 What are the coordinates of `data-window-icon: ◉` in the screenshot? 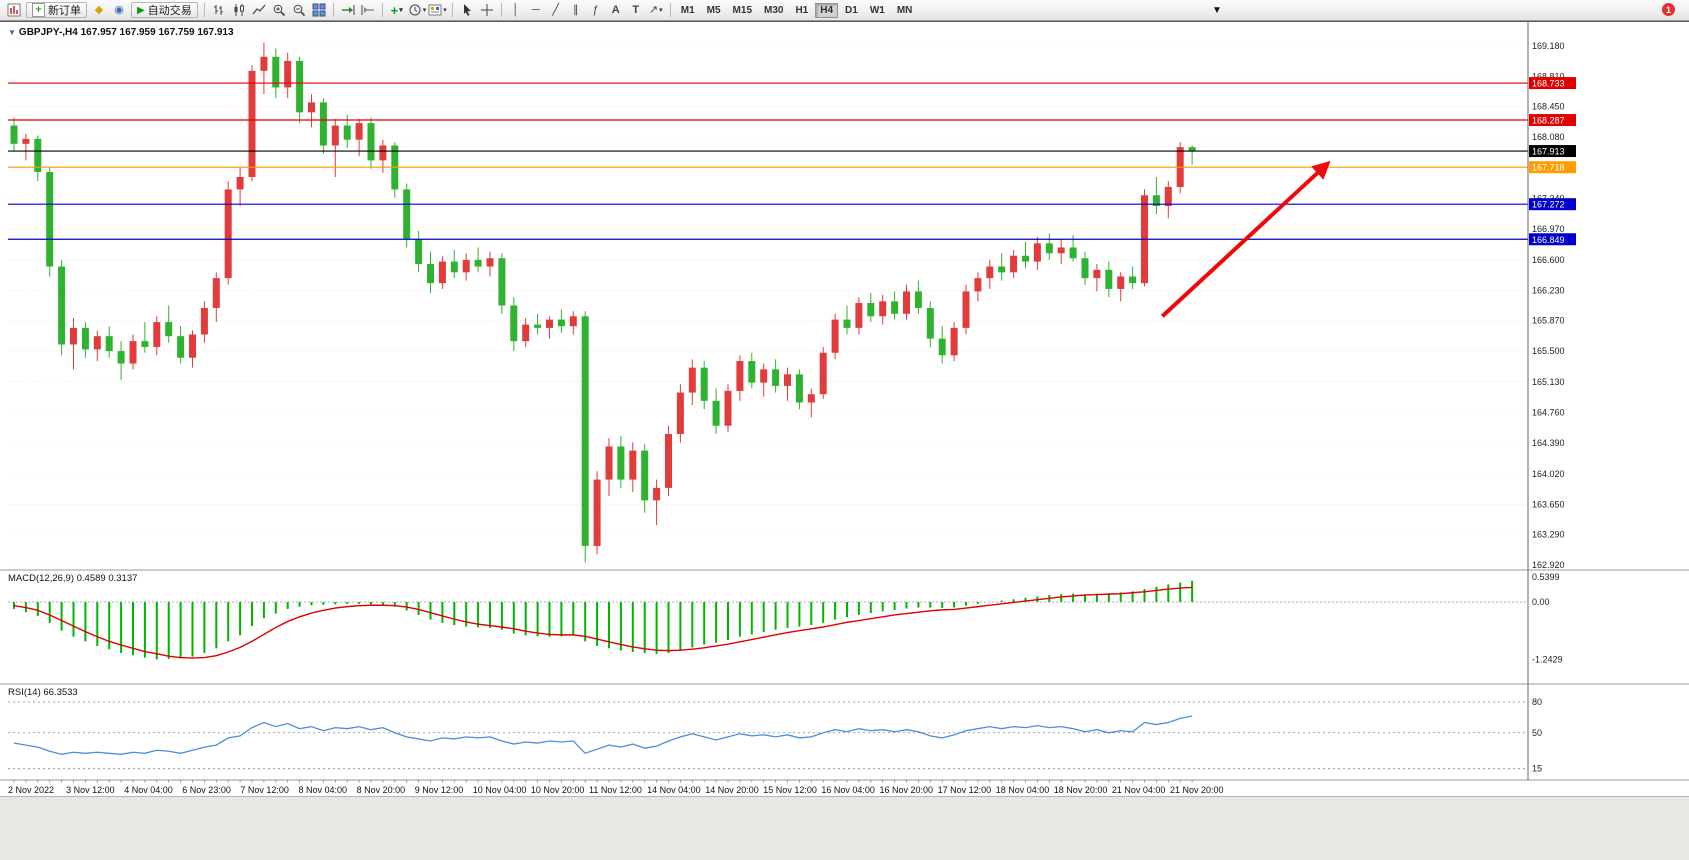 It's located at (119, 9).